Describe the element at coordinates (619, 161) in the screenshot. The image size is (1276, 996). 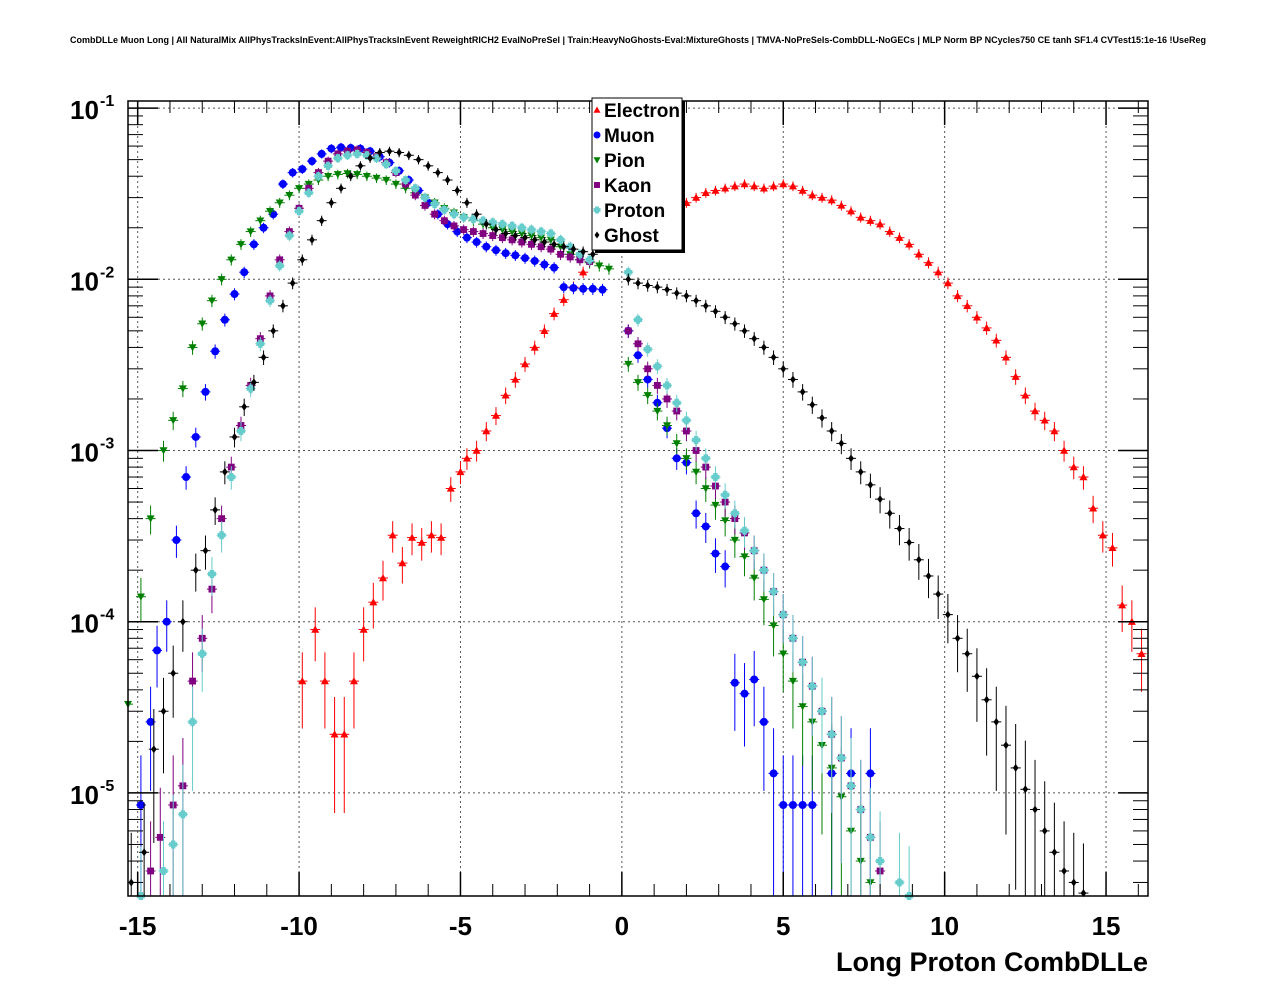
I see `legend-entry-pion: Pion` at that location.